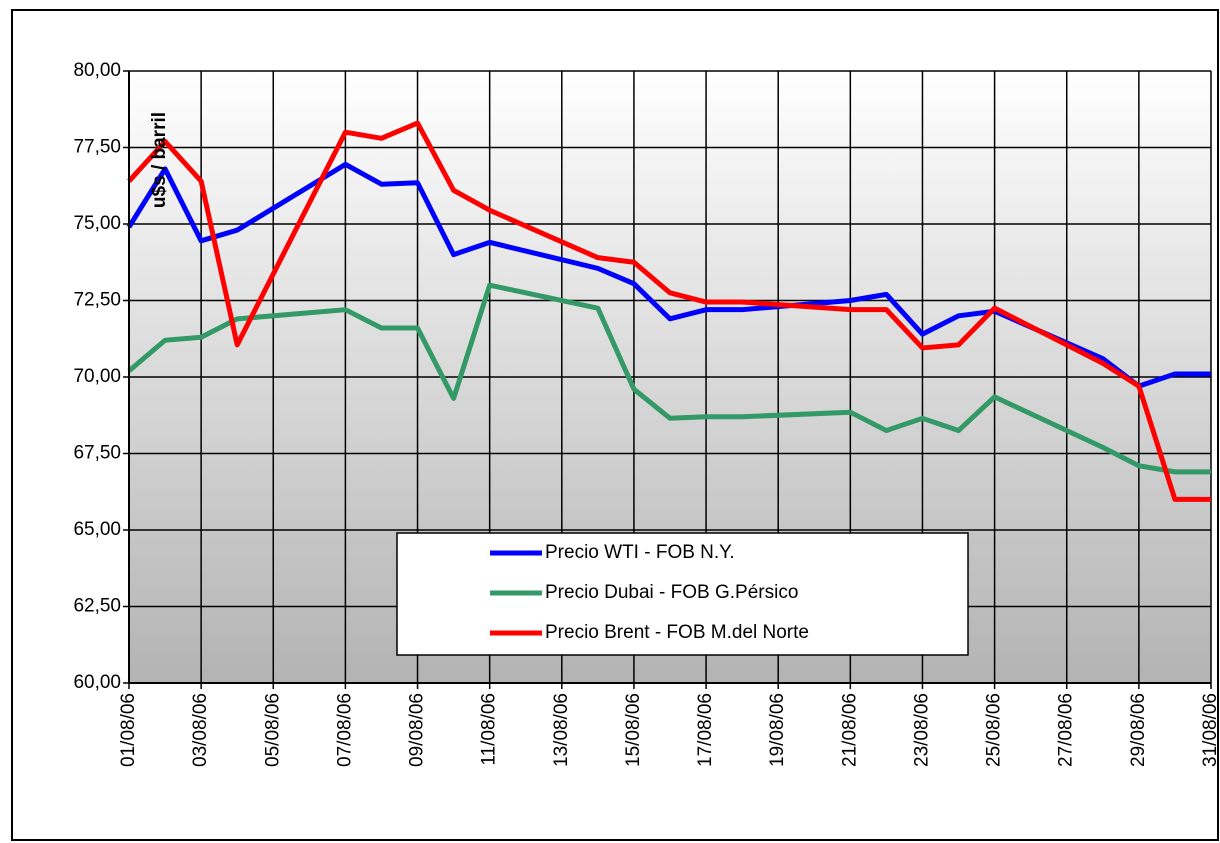 The width and height of the screenshot is (1220, 843). Describe the element at coordinates (849, 730) in the screenshot. I see `x-tick-label: 21/08/06` at that location.